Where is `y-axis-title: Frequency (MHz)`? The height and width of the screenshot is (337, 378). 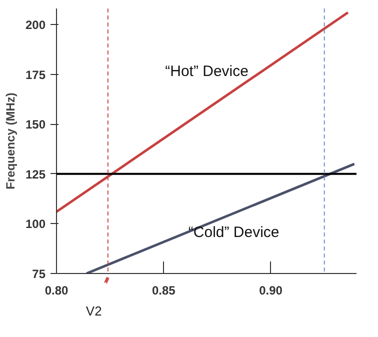 y-axis-title: Frequency (MHz) is located at coordinates (10, 141).